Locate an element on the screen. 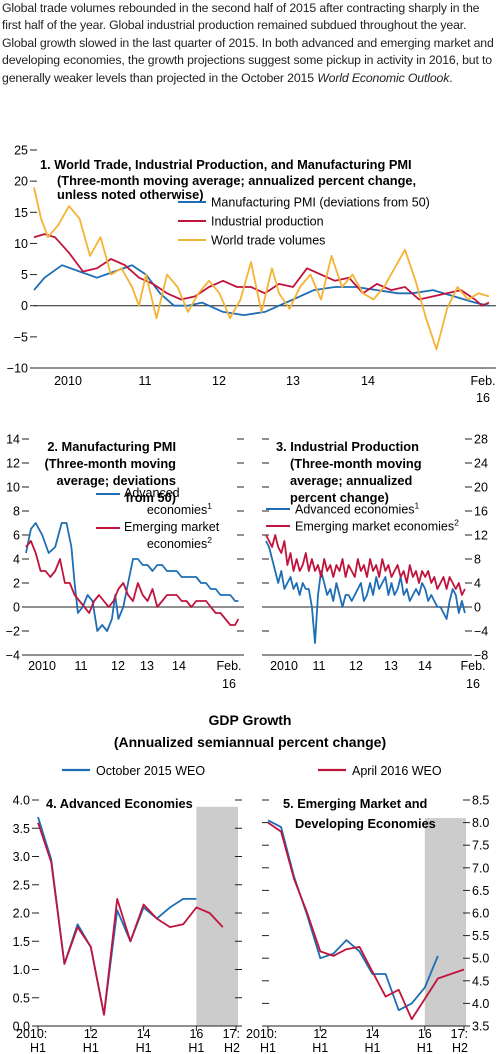 The height and width of the screenshot is (1054, 500). panel2-ytick-label: 4 is located at coordinates (16, 560).